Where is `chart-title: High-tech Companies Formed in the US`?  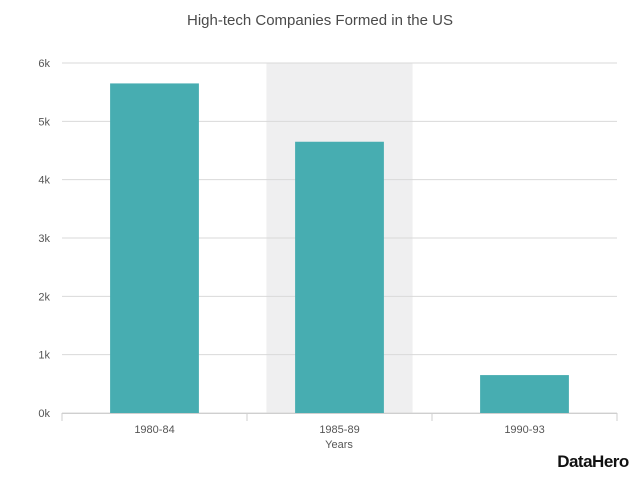
chart-title: High-tech Companies Formed in the US is located at coordinates (320, 20).